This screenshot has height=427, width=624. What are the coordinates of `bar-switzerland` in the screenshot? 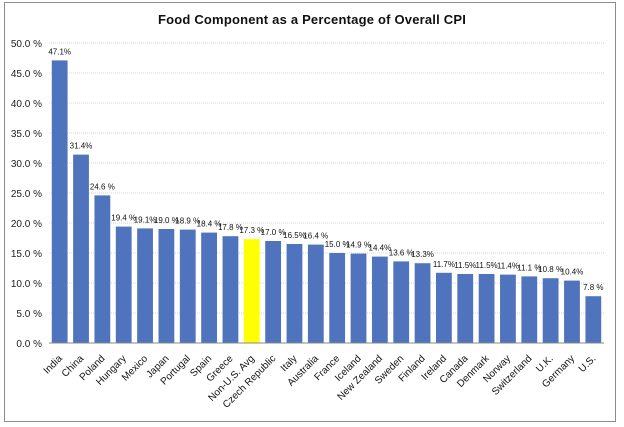 It's located at (529, 309).